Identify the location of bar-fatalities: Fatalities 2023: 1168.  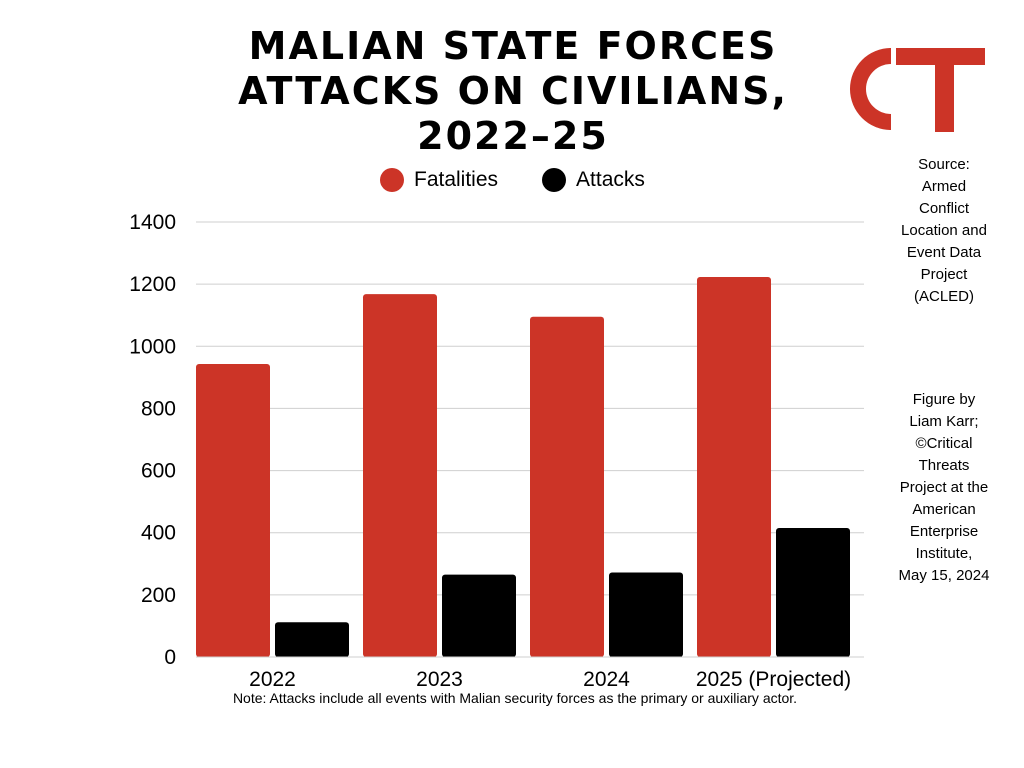
(400, 475).